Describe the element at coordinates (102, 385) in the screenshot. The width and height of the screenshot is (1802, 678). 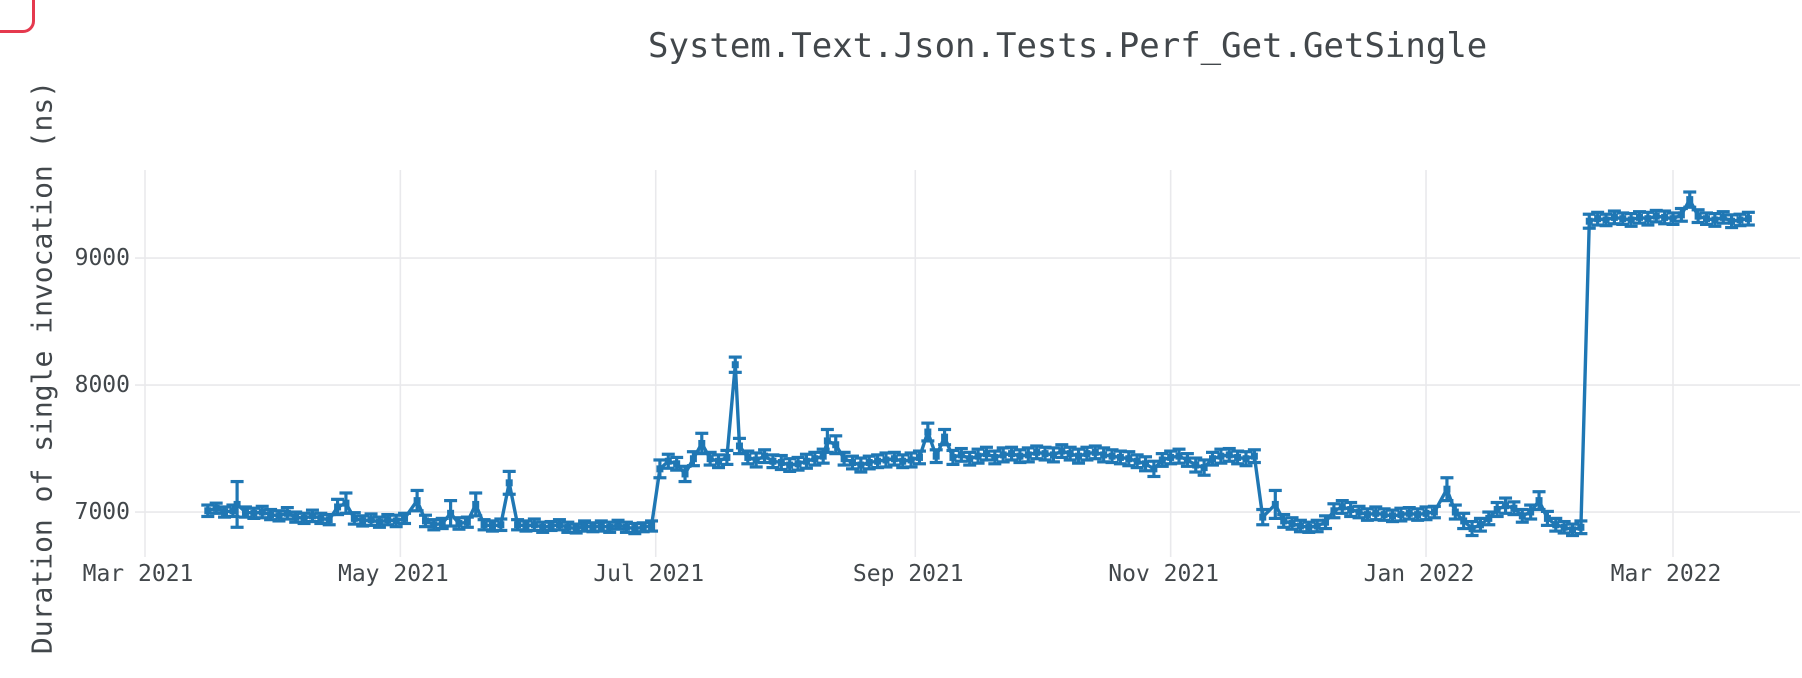
I see `y-tick-label: 8000` at that location.